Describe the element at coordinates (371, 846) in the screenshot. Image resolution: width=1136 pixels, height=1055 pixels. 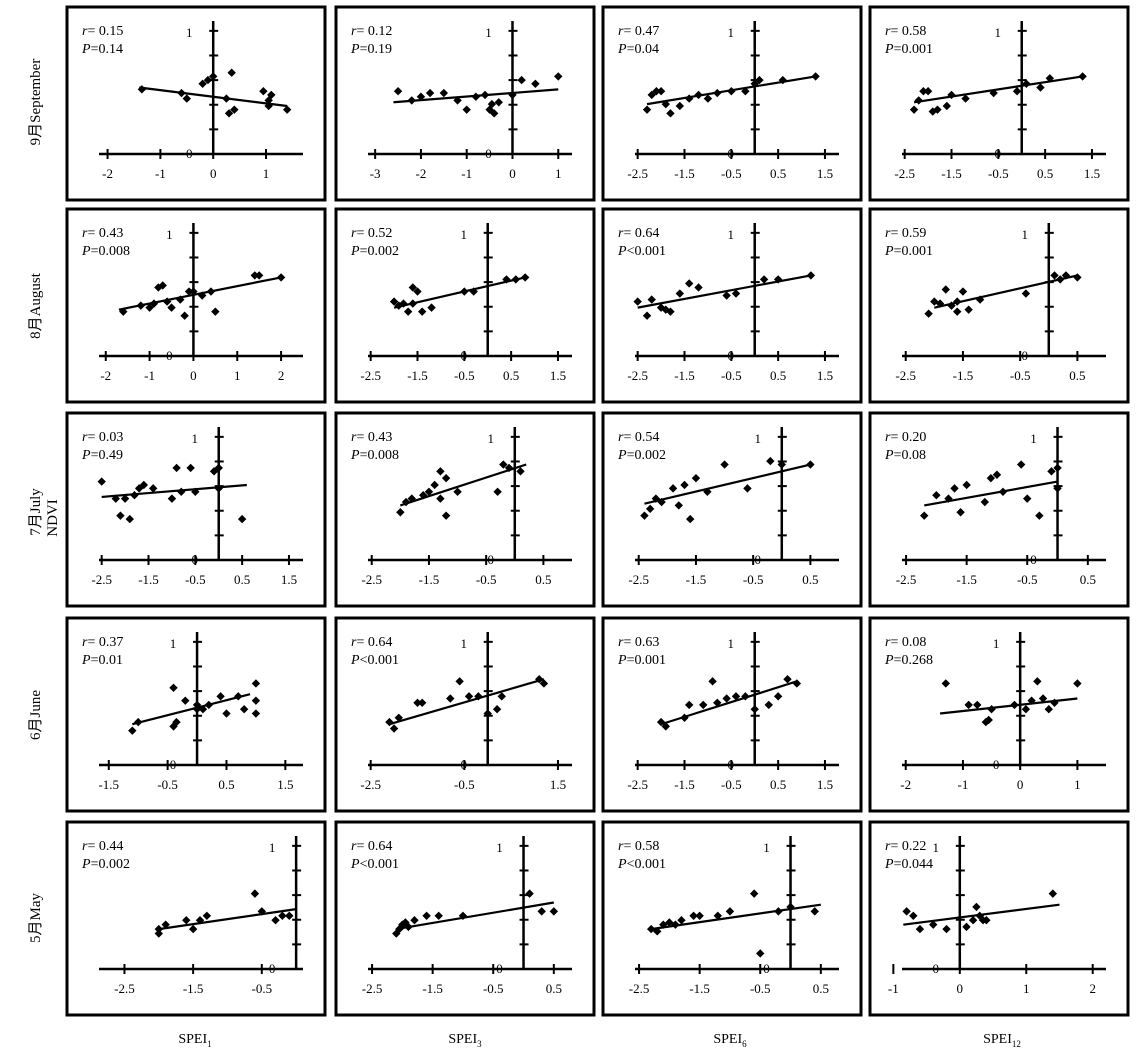
I see `r-value: r= 0.64` at that location.